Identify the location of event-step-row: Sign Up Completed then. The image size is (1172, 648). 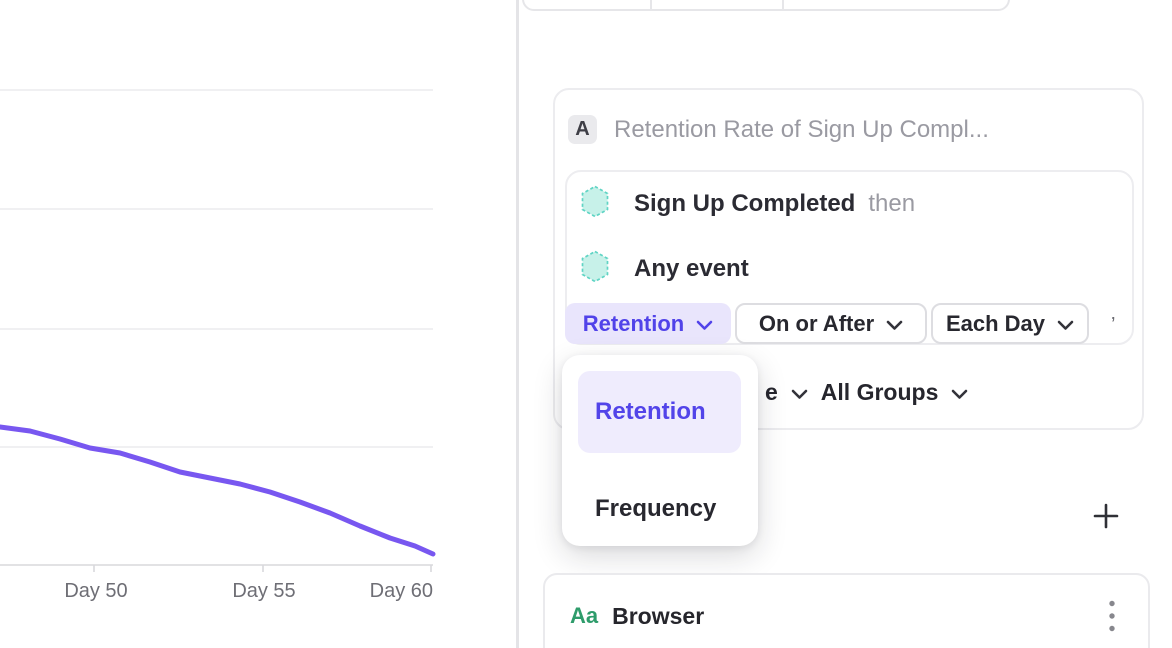
(748, 204).